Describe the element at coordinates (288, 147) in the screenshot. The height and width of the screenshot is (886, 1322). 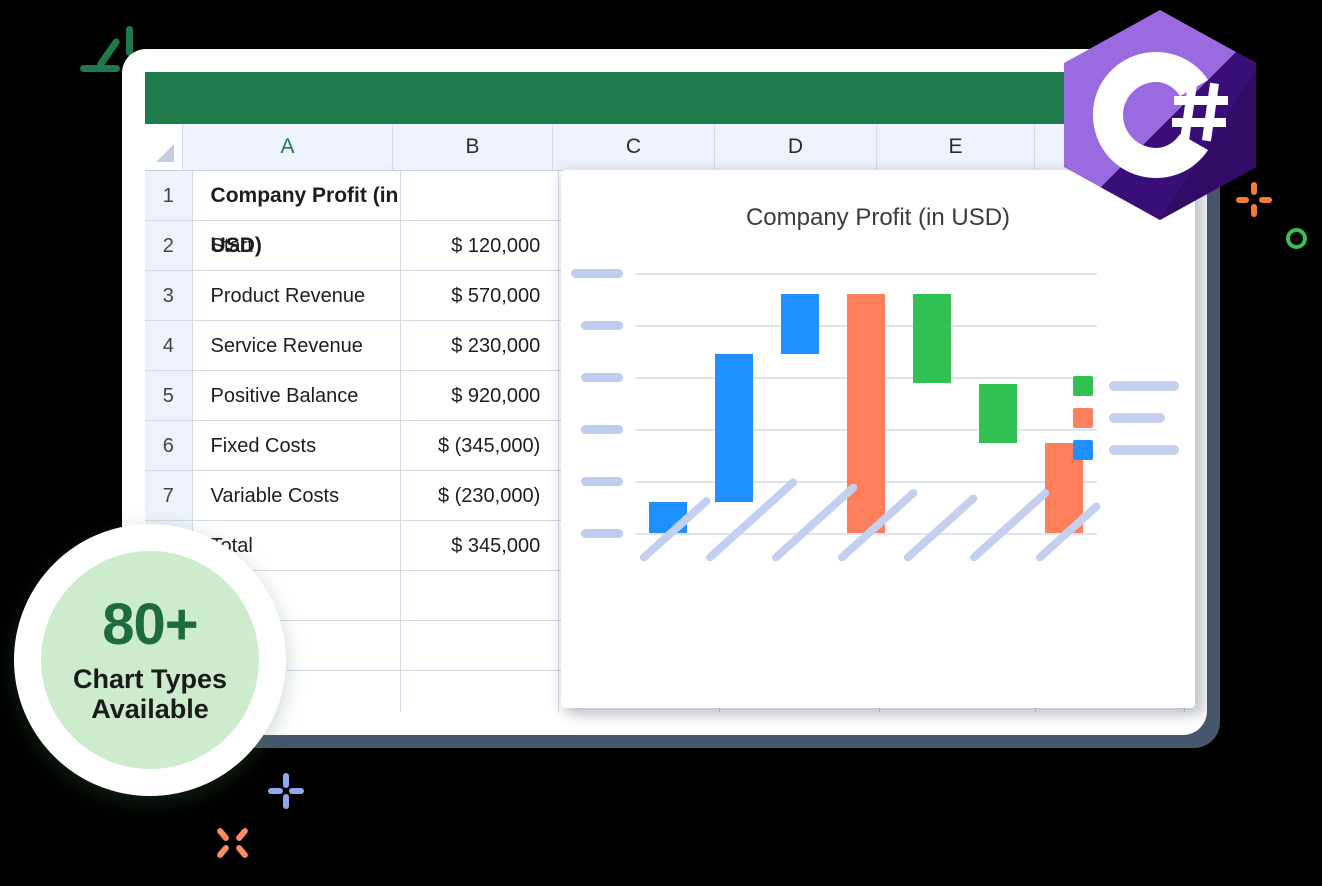
I see `column-header-a: A` at that location.